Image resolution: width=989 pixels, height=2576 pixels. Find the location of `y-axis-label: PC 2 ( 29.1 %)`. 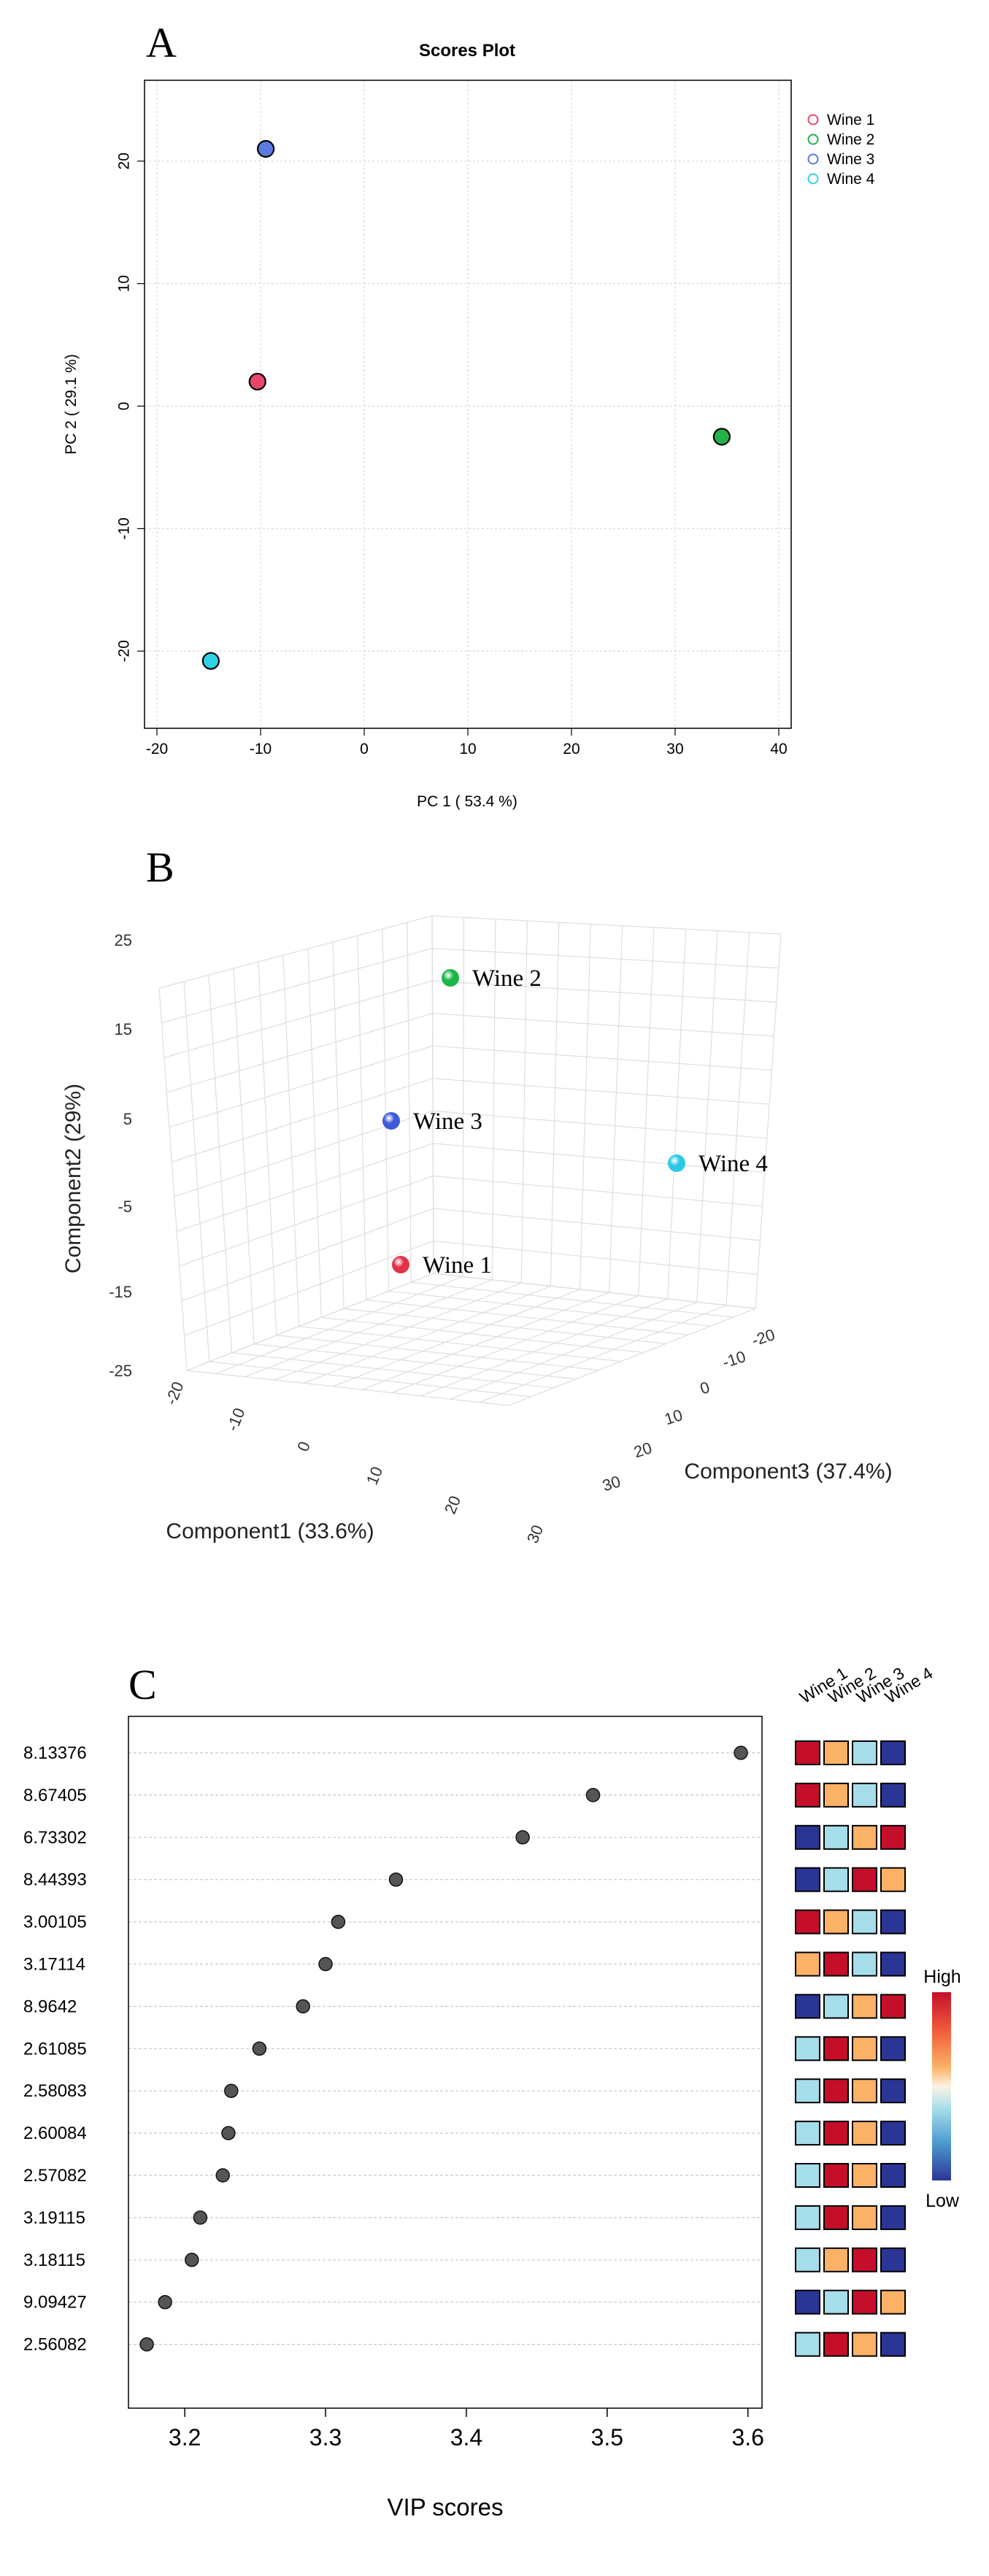

y-axis-label: PC 2 ( 29.1 %) is located at coordinates (71, 405).